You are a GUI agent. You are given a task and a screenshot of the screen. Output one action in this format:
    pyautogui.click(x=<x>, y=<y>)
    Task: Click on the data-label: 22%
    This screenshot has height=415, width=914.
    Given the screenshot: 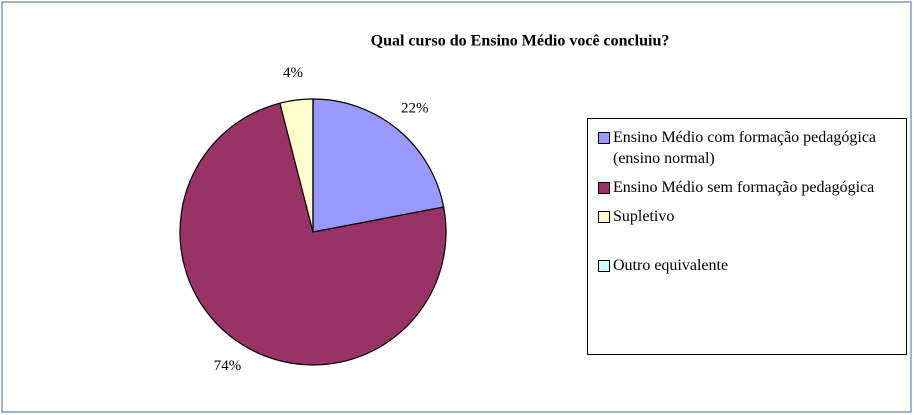 What is the action you would take?
    pyautogui.click(x=415, y=108)
    